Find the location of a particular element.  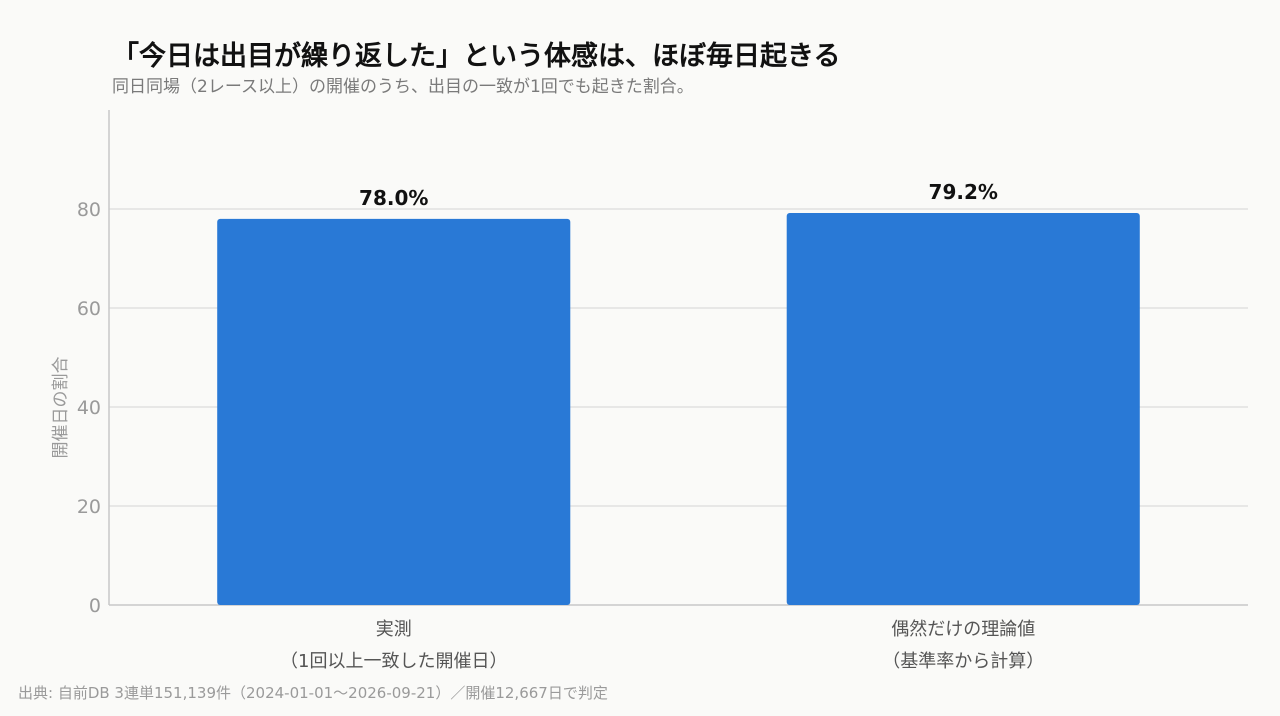

chart-subtitle: 同日同場（2レース以上）の開催のうち、出目の一致が1回でも起きた割合。 is located at coordinates (403, 87).